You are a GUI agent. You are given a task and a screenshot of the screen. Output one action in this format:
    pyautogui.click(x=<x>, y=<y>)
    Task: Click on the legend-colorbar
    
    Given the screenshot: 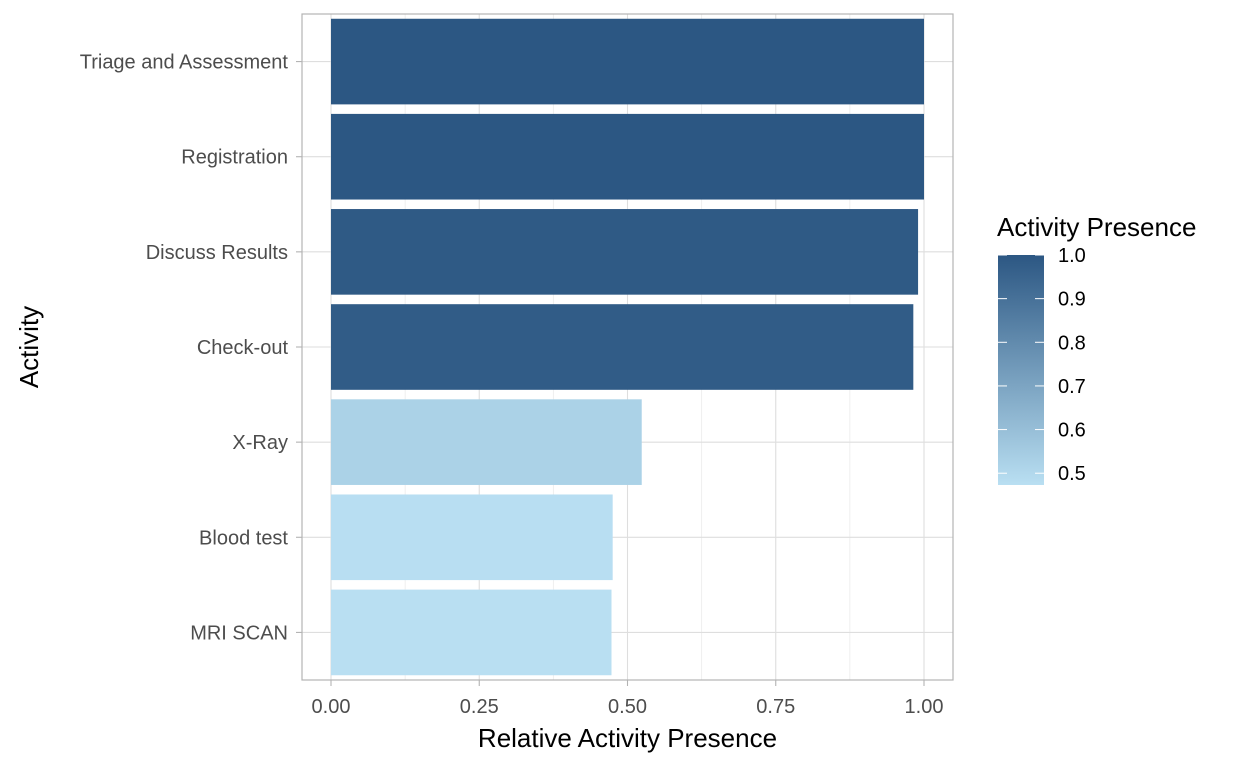 What is the action you would take?
    pyautogui.click(x=1021, y=370)
    